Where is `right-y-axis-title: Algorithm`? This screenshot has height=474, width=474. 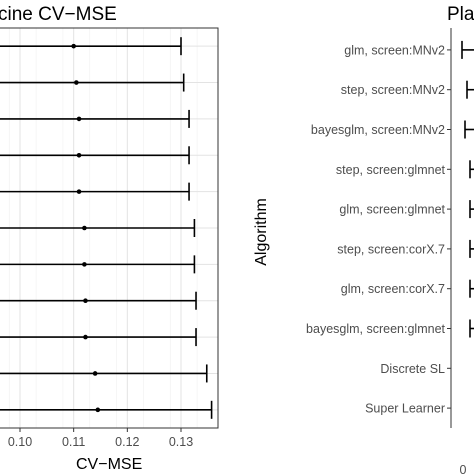
right-y-axis-title: Algorithm is located at coordinates (261, 232).